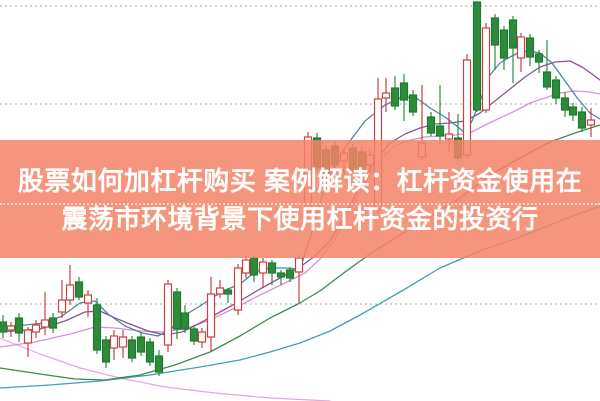 This screenshot has width=600, height=401. I want to click on overlay-gridline, so click(300, 204).